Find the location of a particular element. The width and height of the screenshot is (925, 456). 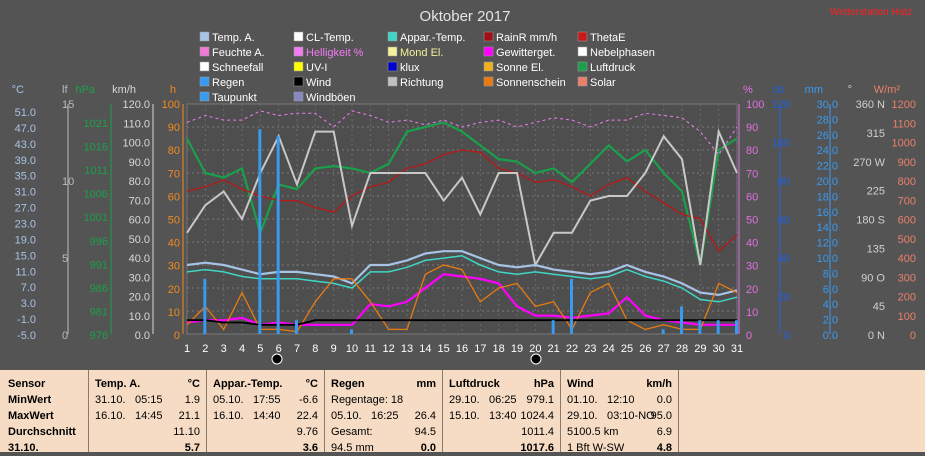

stat-cell: mm is located at coordinates (426, 384).